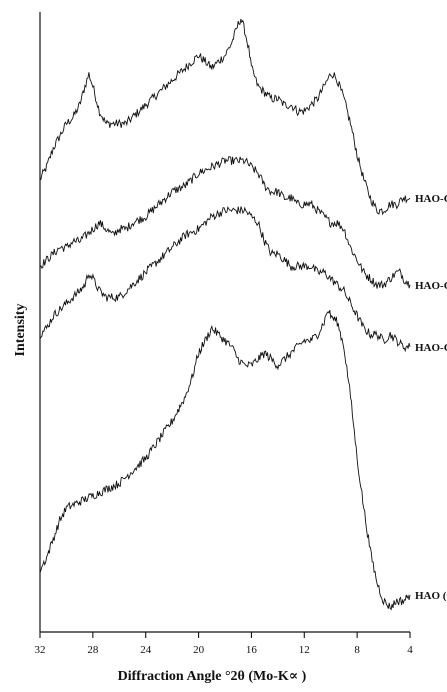 The height and width of the screenshot is (692, 447). Describe the element at coordinates (304, 650) in the screenshot. I see `x-tick-label: 12` at that location.